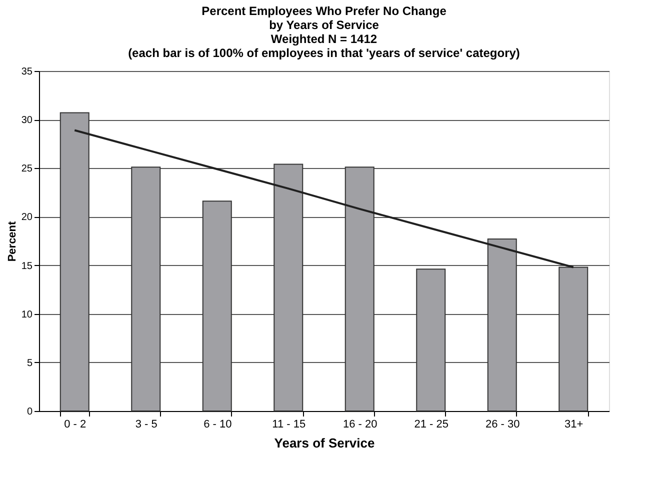 This screenshot has height=502, width=662. What do you see at coordinates (27, 120) in the screenshot?
I see `y-tick-label: 30` at bounding box center [27, 120].